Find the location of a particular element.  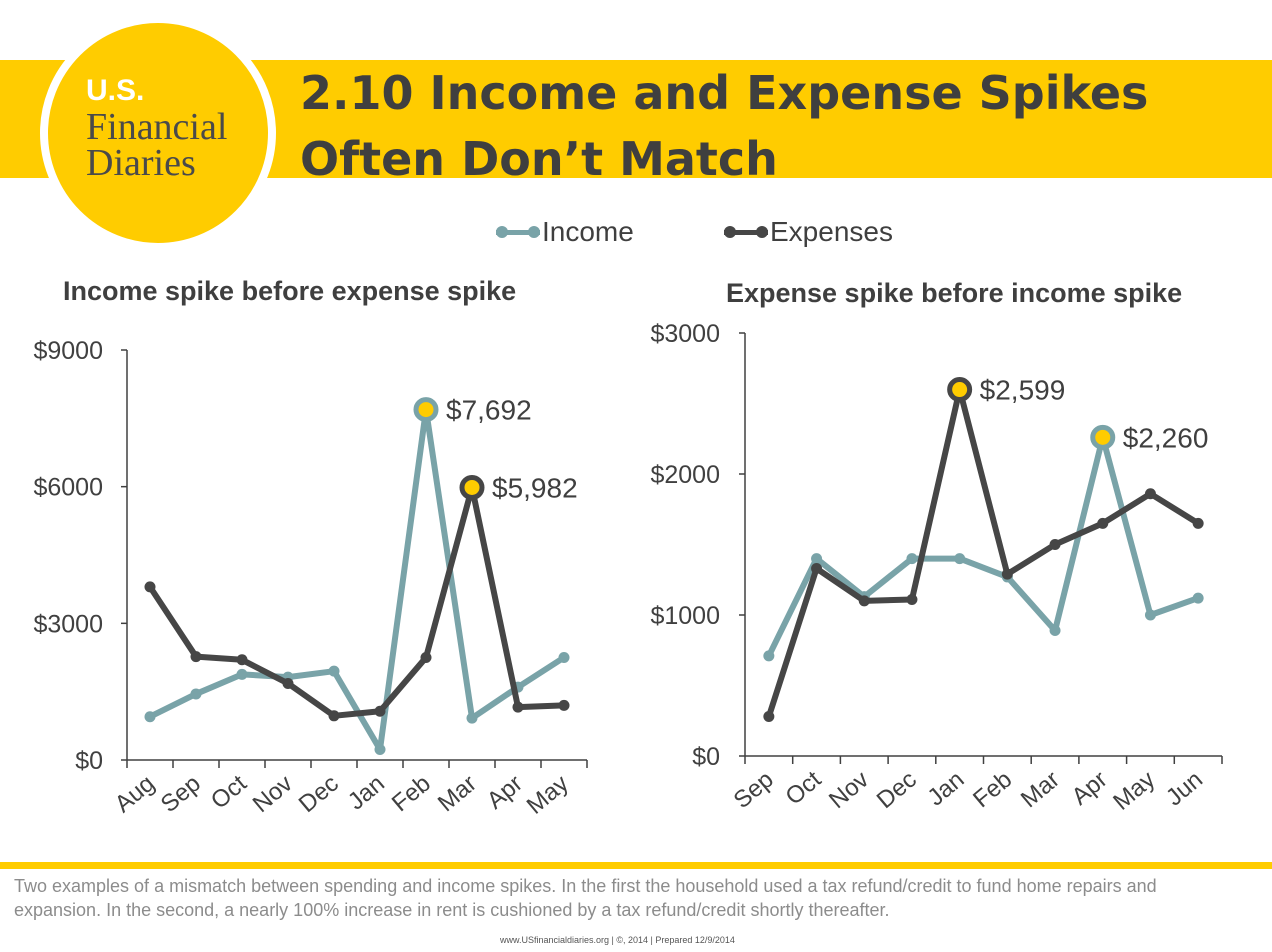

chart-2-x-tick-label: May is located at coordinates (1134, 791).